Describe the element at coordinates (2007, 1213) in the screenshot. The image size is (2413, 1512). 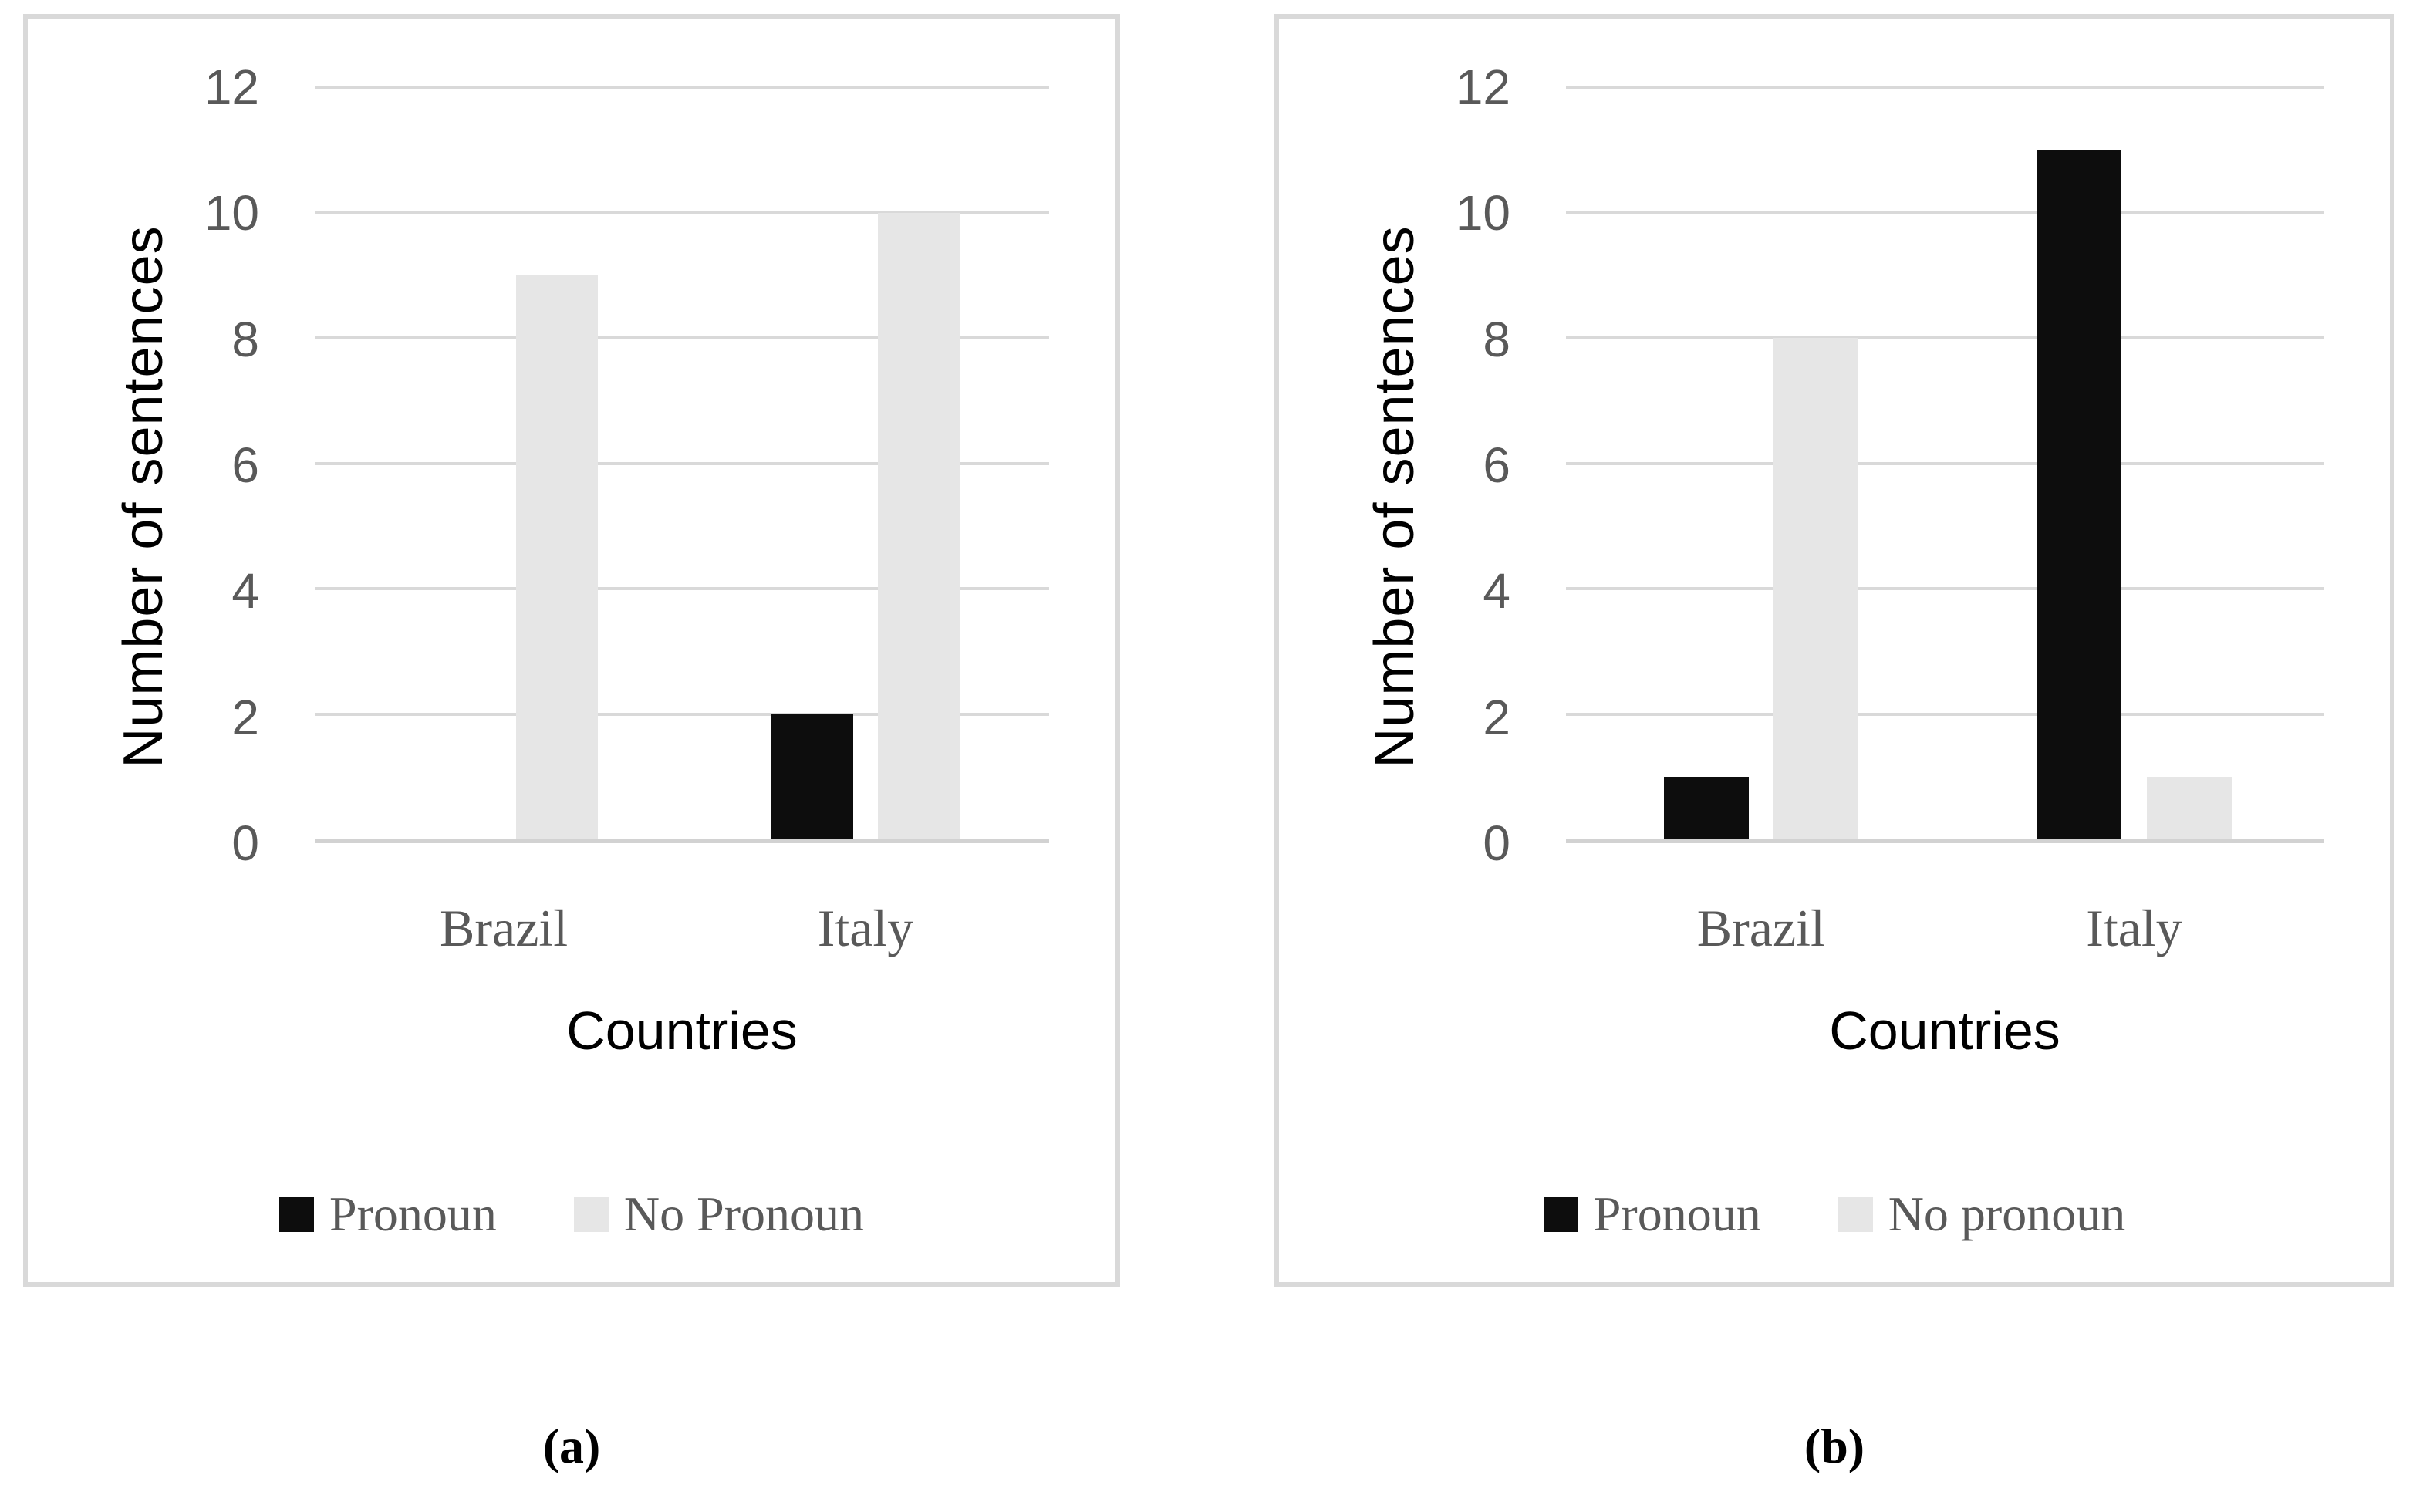
I see `legend-label-no-pronoun: No pronoun` at that location.